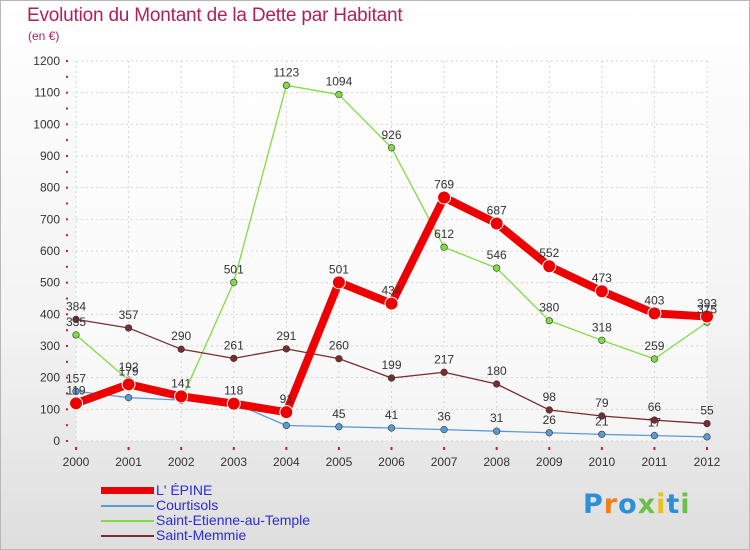 The width and height of the screenshot is (750, 550). Describe the element at coordinates (673, 504) in the screenshot. I see `brand-letter: t` at that location.